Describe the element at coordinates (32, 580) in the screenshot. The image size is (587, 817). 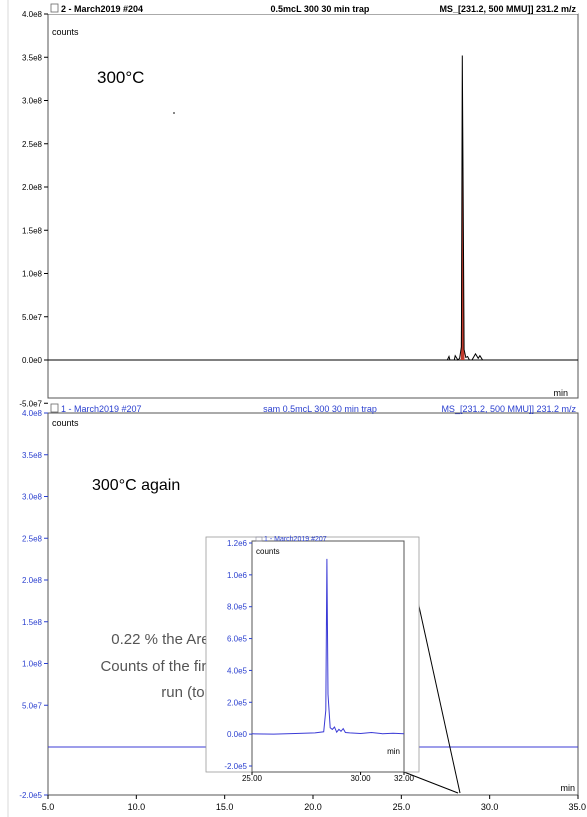
I see `bottom-y-tick-label: 2.0e8` at that location.